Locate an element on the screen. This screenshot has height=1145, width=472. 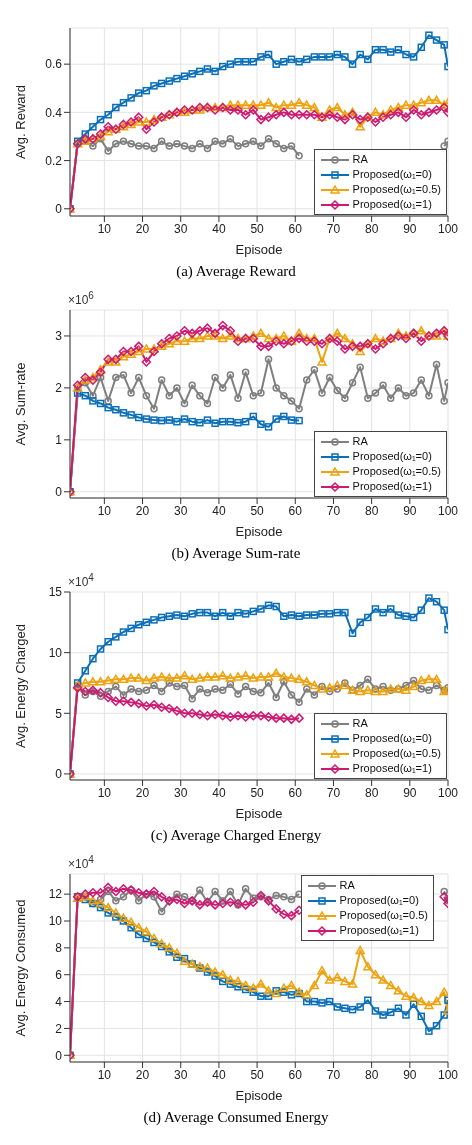
y-tick-label: 4 is located at coordinates (59, 1001).